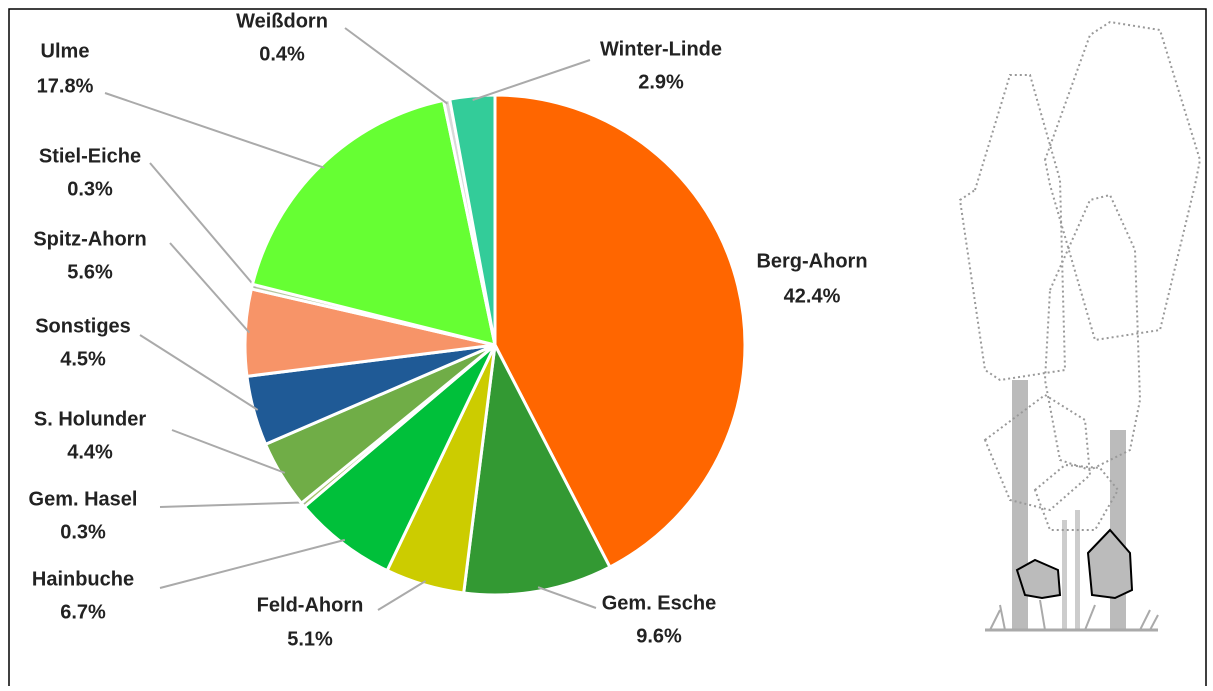  I want to click on slice-value-label: 4.5%, so click(83, 359).